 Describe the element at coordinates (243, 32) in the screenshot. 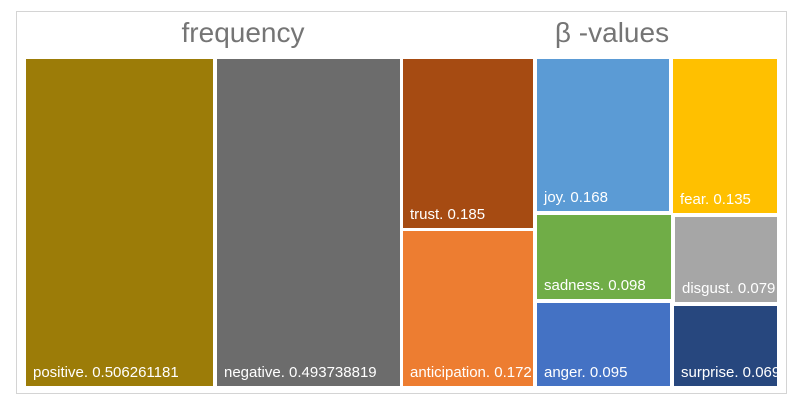

I see `group-title-frequency: frequency` at that location.